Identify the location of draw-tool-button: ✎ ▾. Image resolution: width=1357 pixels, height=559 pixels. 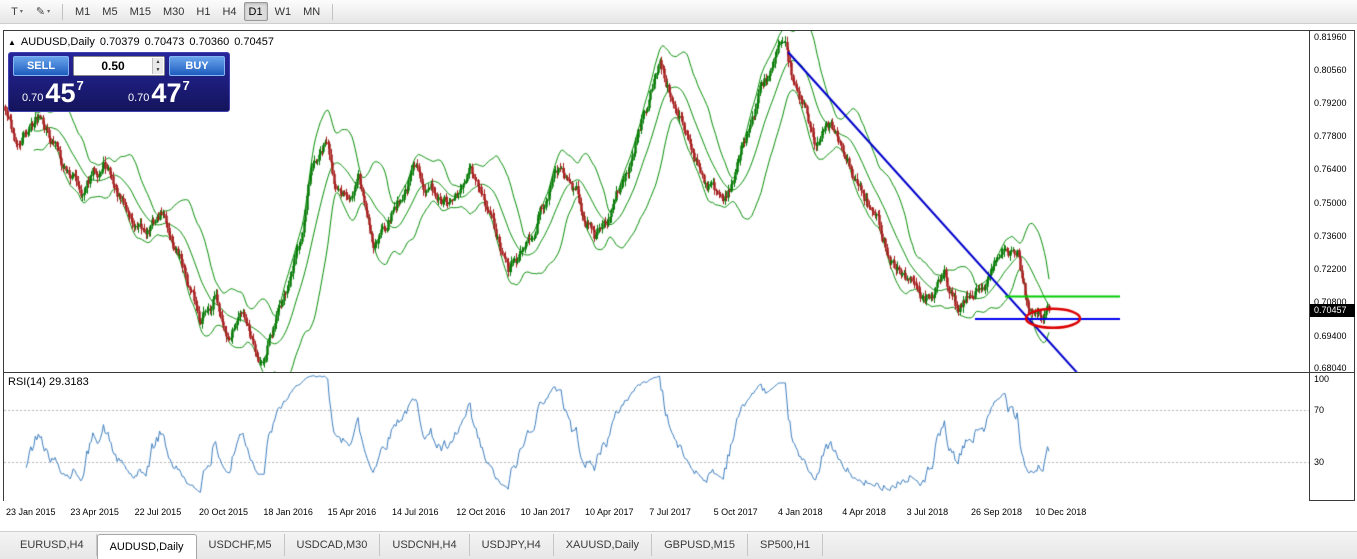
(43, 12).